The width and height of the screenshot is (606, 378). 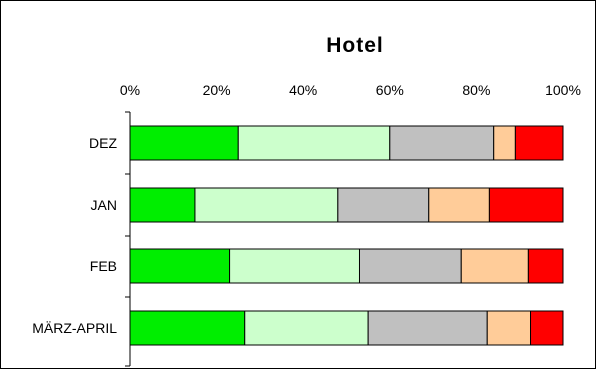 What do you see at coordinates (74, 328) in the screenshot?
I see `category-label: MÄRZ-APRIL` at bounding box center [74, 328].